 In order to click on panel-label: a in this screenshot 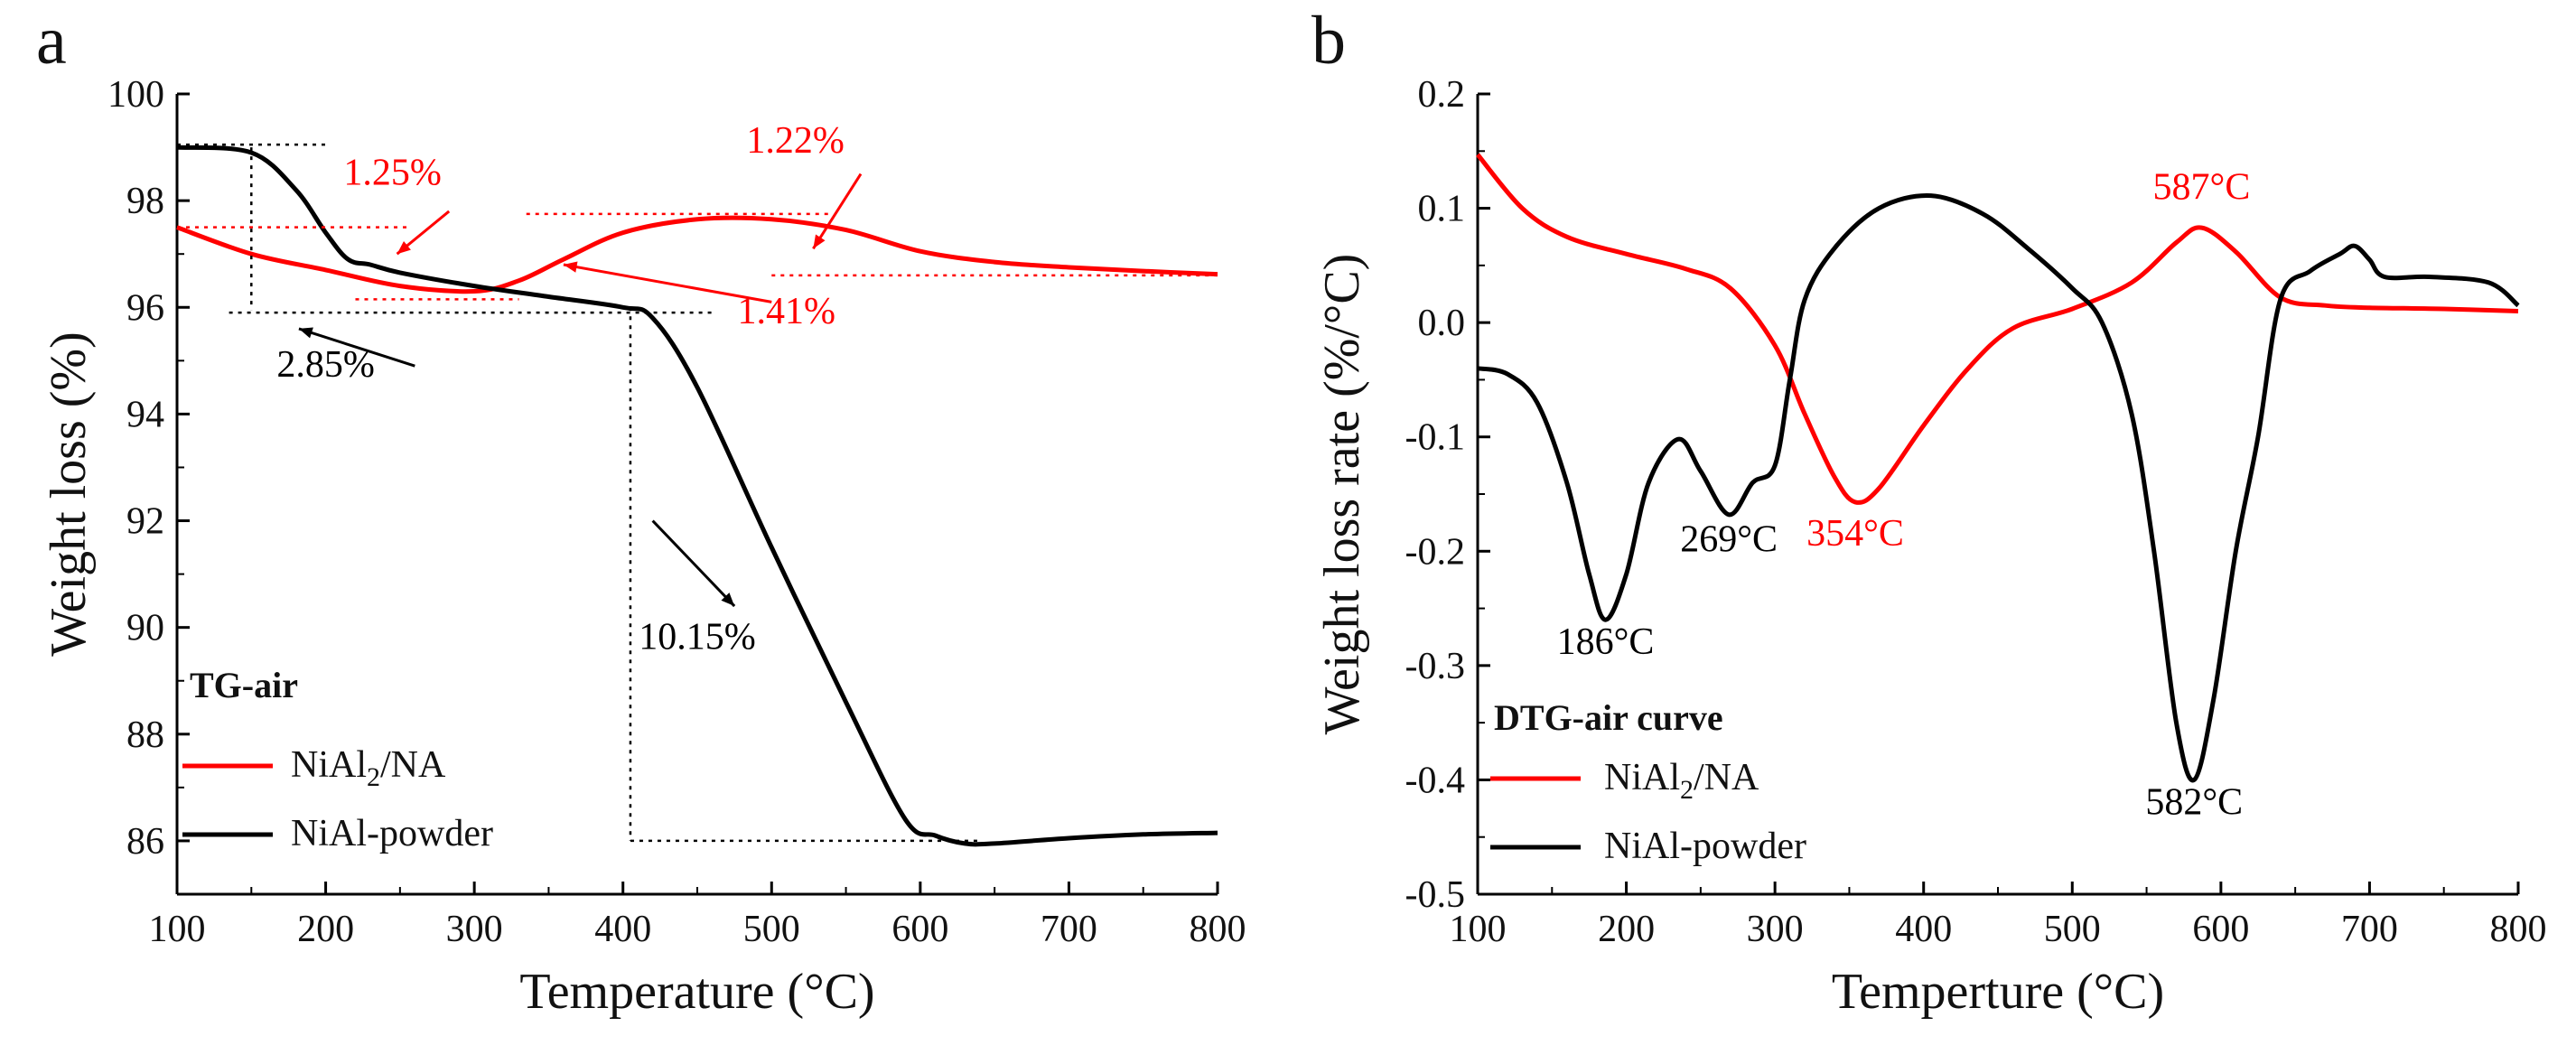, I will do `click(51, 41)`.